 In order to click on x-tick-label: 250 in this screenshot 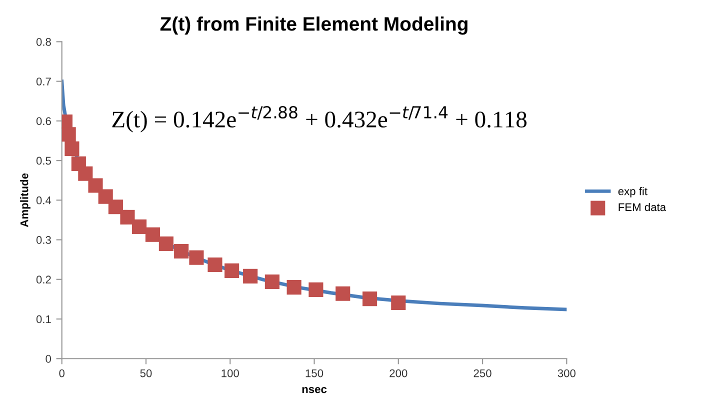, I will do `click(483, 373)`.